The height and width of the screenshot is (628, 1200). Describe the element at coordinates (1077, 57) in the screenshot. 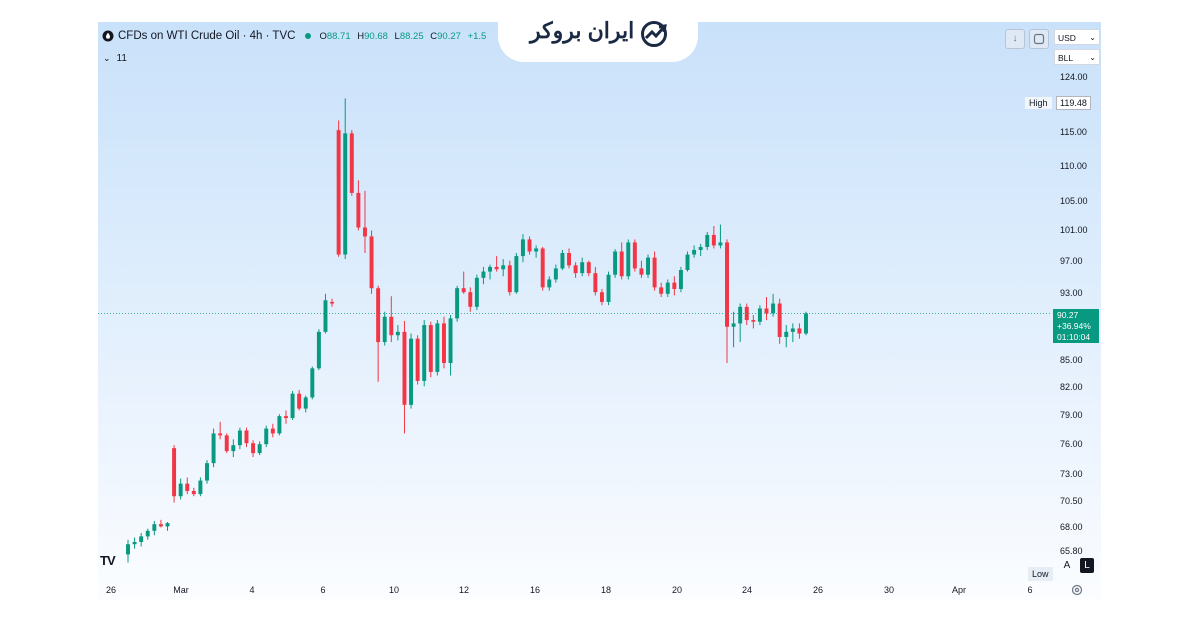

I see `unit-select: BLL ⌄` at that location.